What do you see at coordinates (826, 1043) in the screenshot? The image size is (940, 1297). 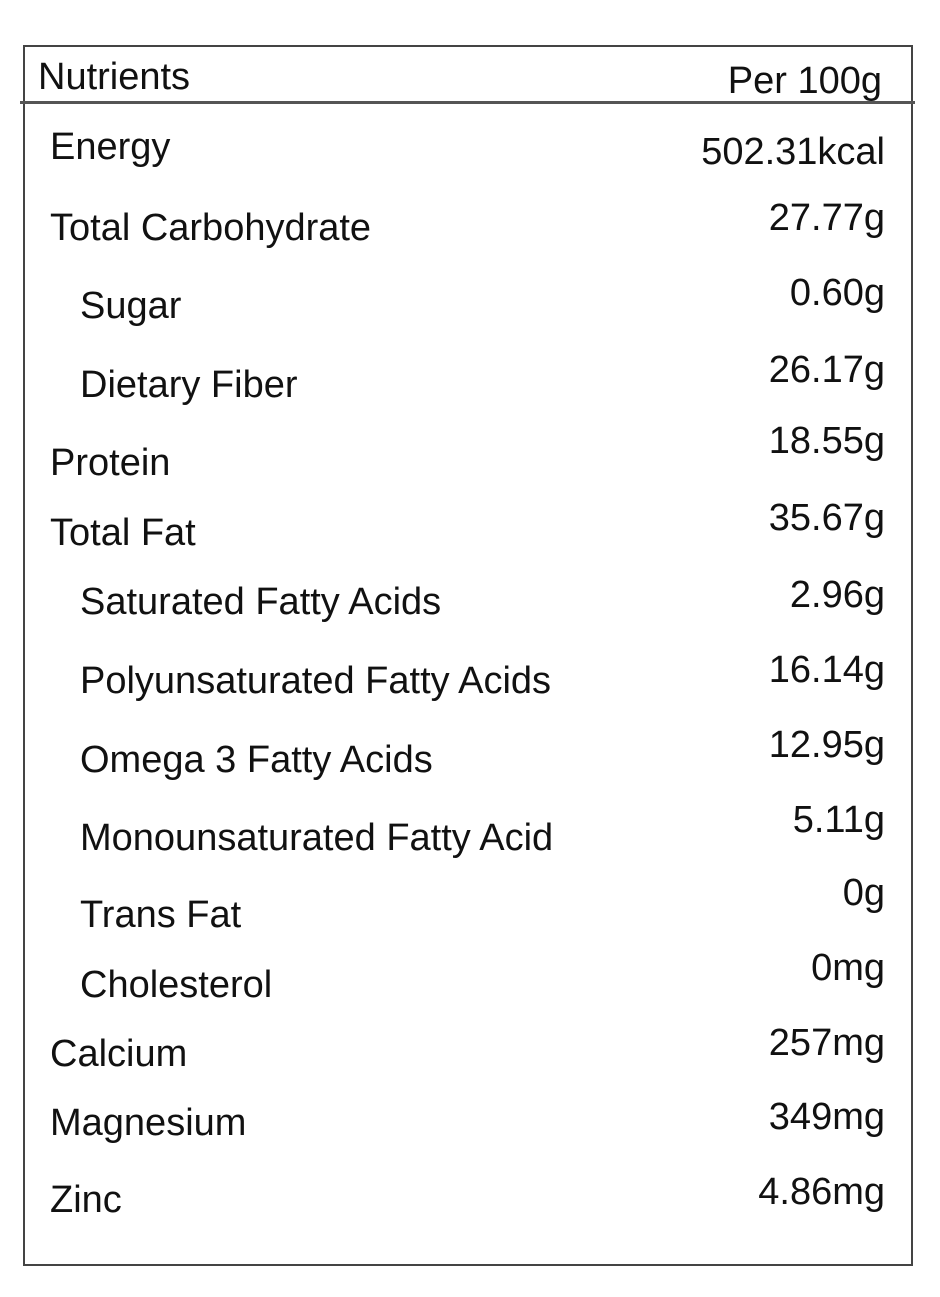 I see `row-value: 257mg` at bounding box center [826, 1043].